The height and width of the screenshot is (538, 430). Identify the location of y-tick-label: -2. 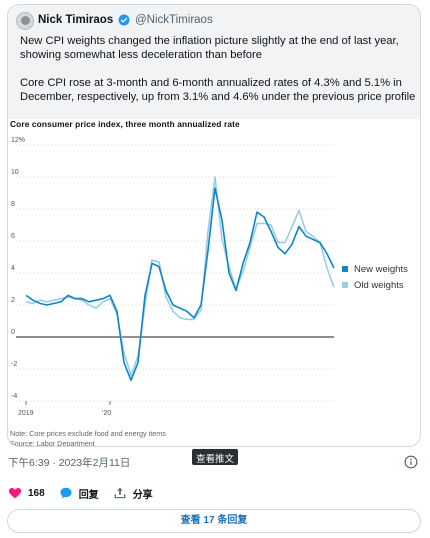
(14, 364).